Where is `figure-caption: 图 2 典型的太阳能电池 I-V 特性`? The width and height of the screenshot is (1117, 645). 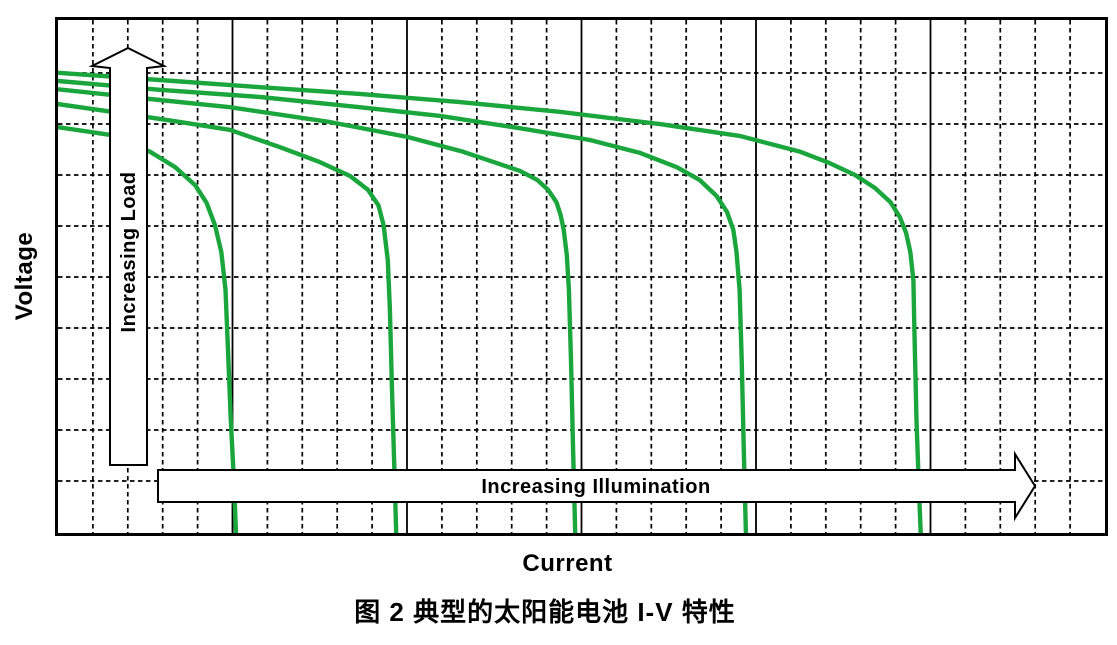
figure-caption: 图 2 典型的太阳能电池 I-V 特性 is located at coordinates (545, 612).